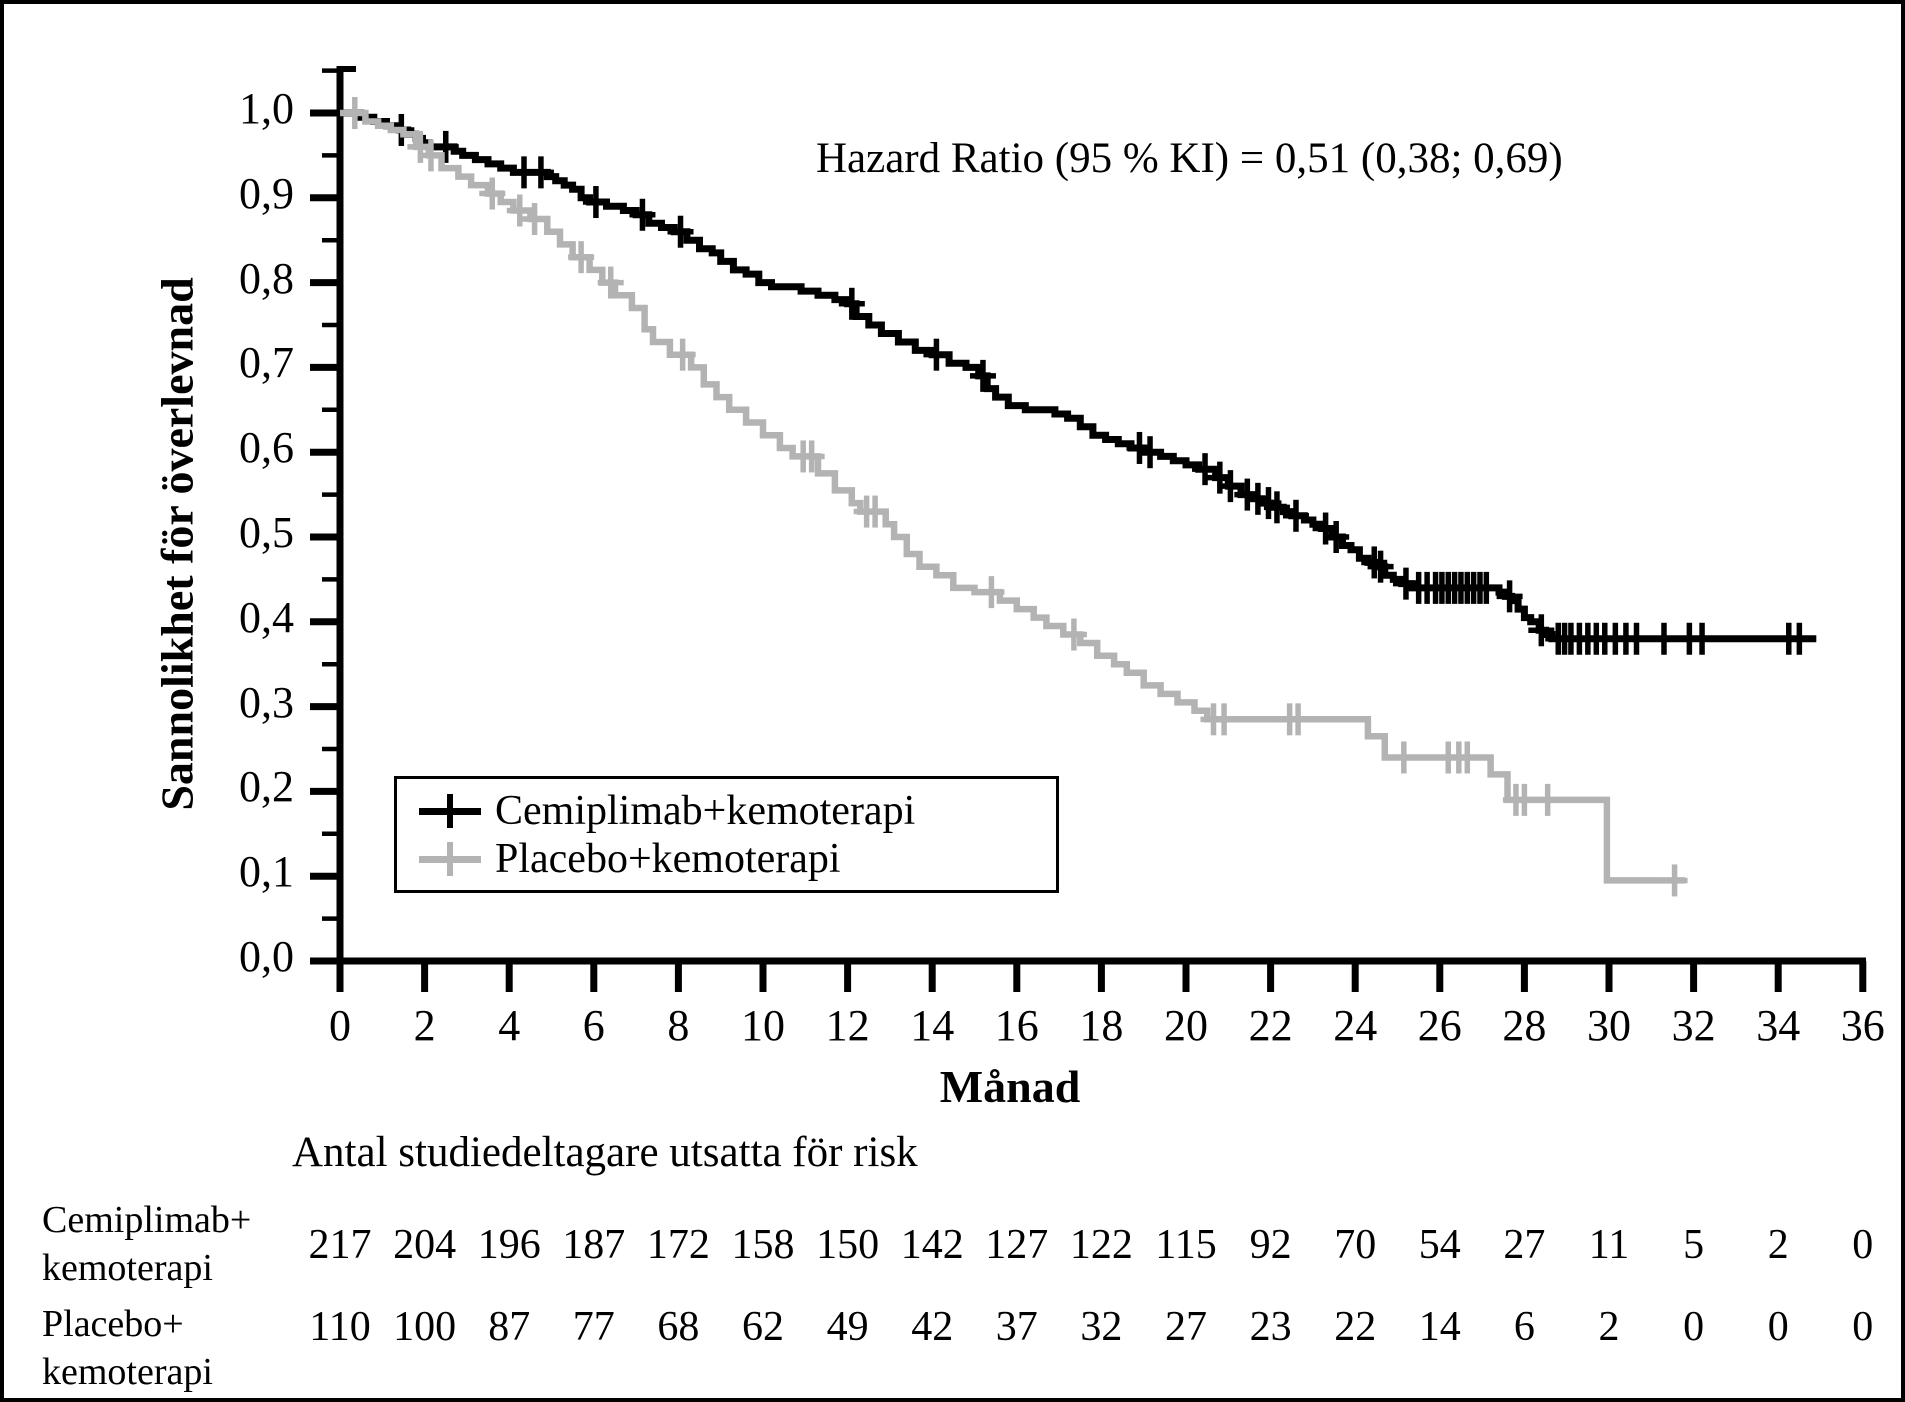  Describe the element at coordinates (594, 1245) in the screenshot. I see `risk-count: 187` at that location.